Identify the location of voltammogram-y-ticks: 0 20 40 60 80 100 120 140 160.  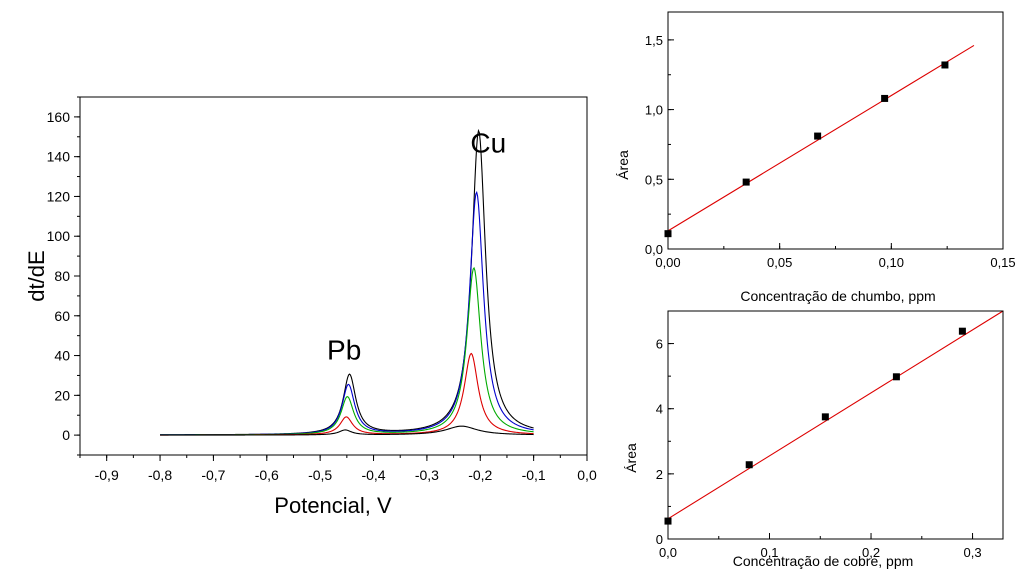
(63, 276).